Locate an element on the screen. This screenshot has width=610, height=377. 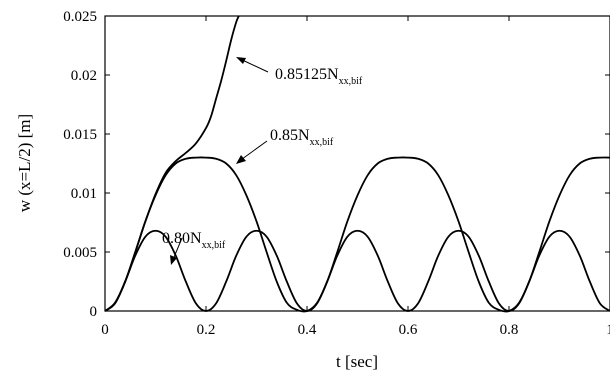
annotation-085: 0.85Nxx,bif is located at coordinates (285, 145).